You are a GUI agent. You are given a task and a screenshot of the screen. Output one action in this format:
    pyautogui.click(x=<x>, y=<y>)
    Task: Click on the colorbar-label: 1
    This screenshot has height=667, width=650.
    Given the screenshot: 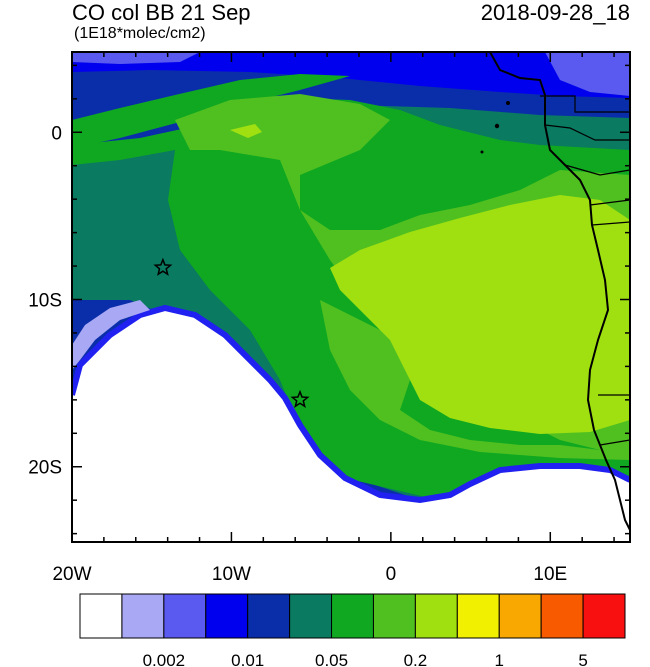 What is the action you would take?
    pyautogui.click(x=498, y=659)
    